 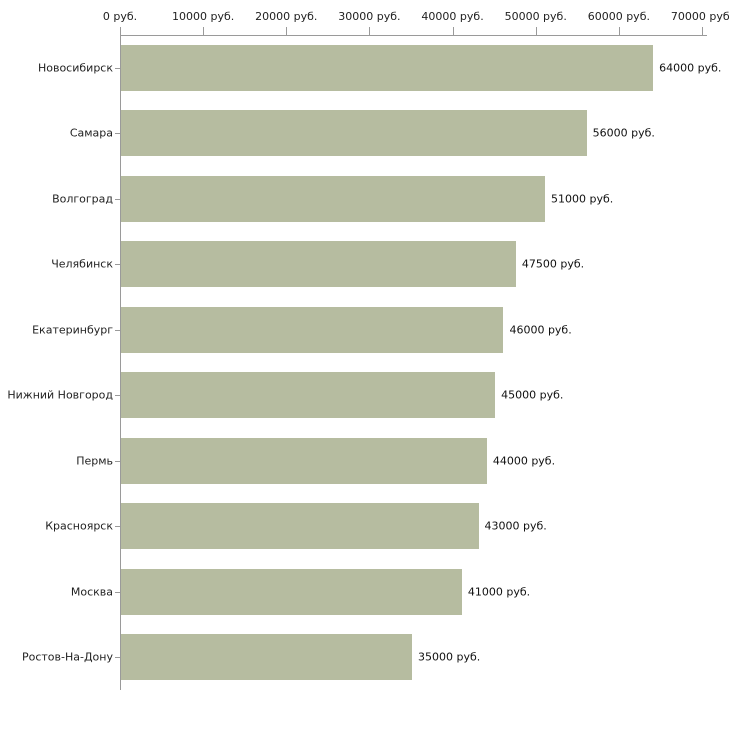 I want to click on value-label: 56000 руб., so click(x=623, y=133).